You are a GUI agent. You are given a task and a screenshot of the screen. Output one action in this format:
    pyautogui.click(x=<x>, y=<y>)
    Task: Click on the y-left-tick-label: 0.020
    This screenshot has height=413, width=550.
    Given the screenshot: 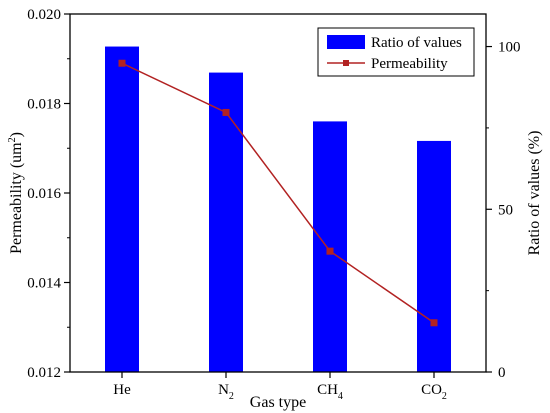 What is the action you would take?
    pyautogui.click(x=44, y=15)
    